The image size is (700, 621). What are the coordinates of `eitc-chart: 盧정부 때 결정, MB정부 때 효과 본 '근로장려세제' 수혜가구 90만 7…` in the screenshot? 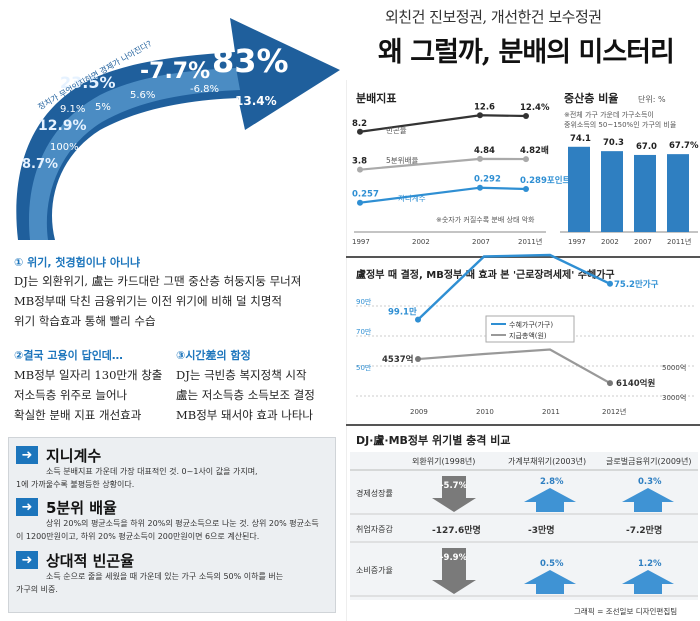 It's located at (523, 334).